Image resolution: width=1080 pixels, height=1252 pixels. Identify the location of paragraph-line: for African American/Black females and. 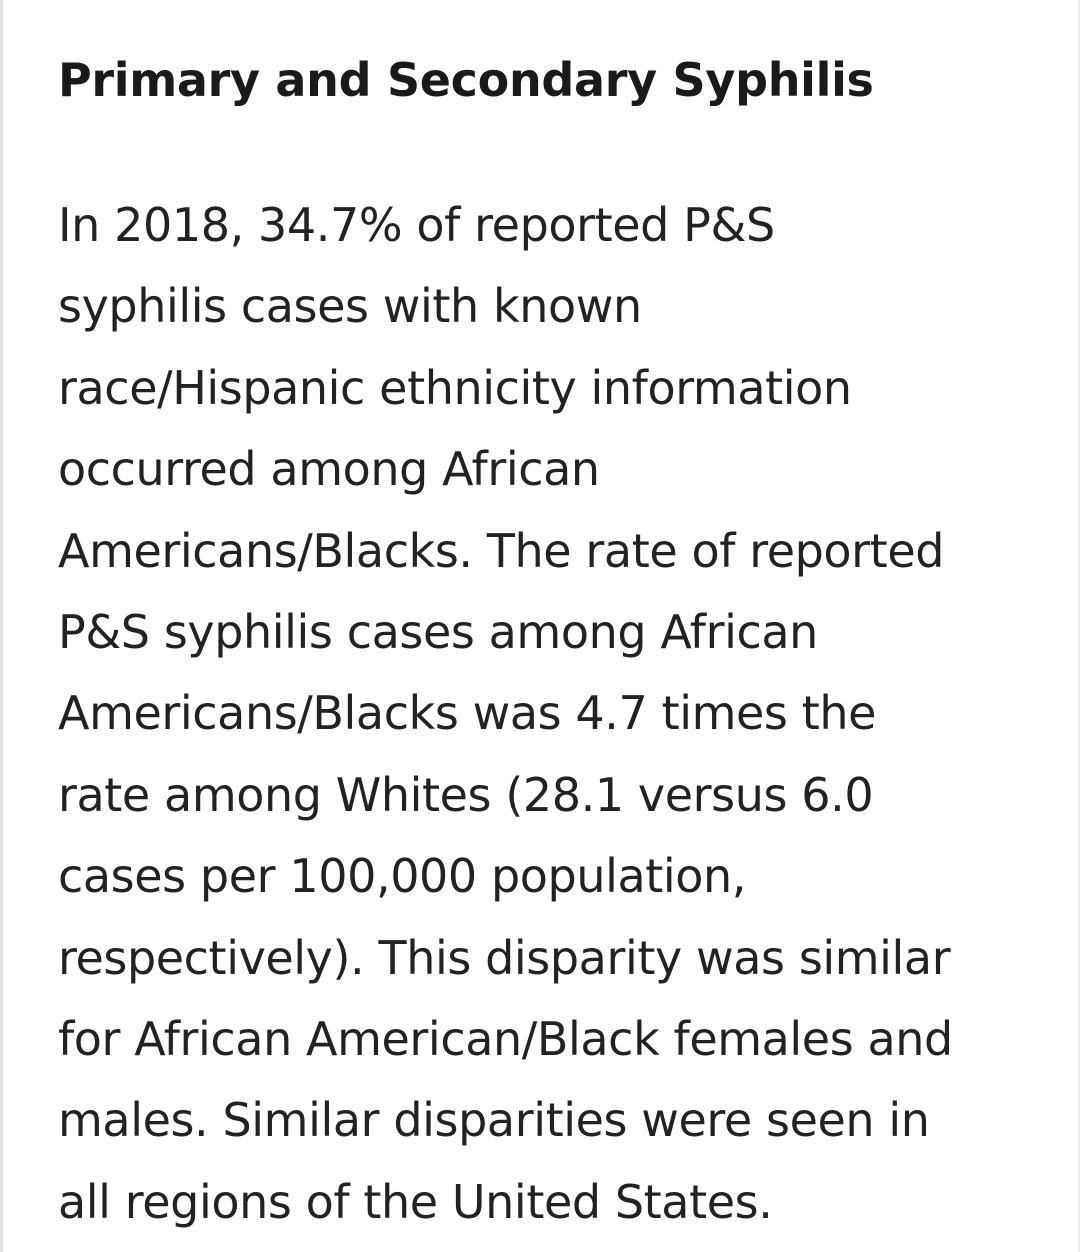
(505, 1039).